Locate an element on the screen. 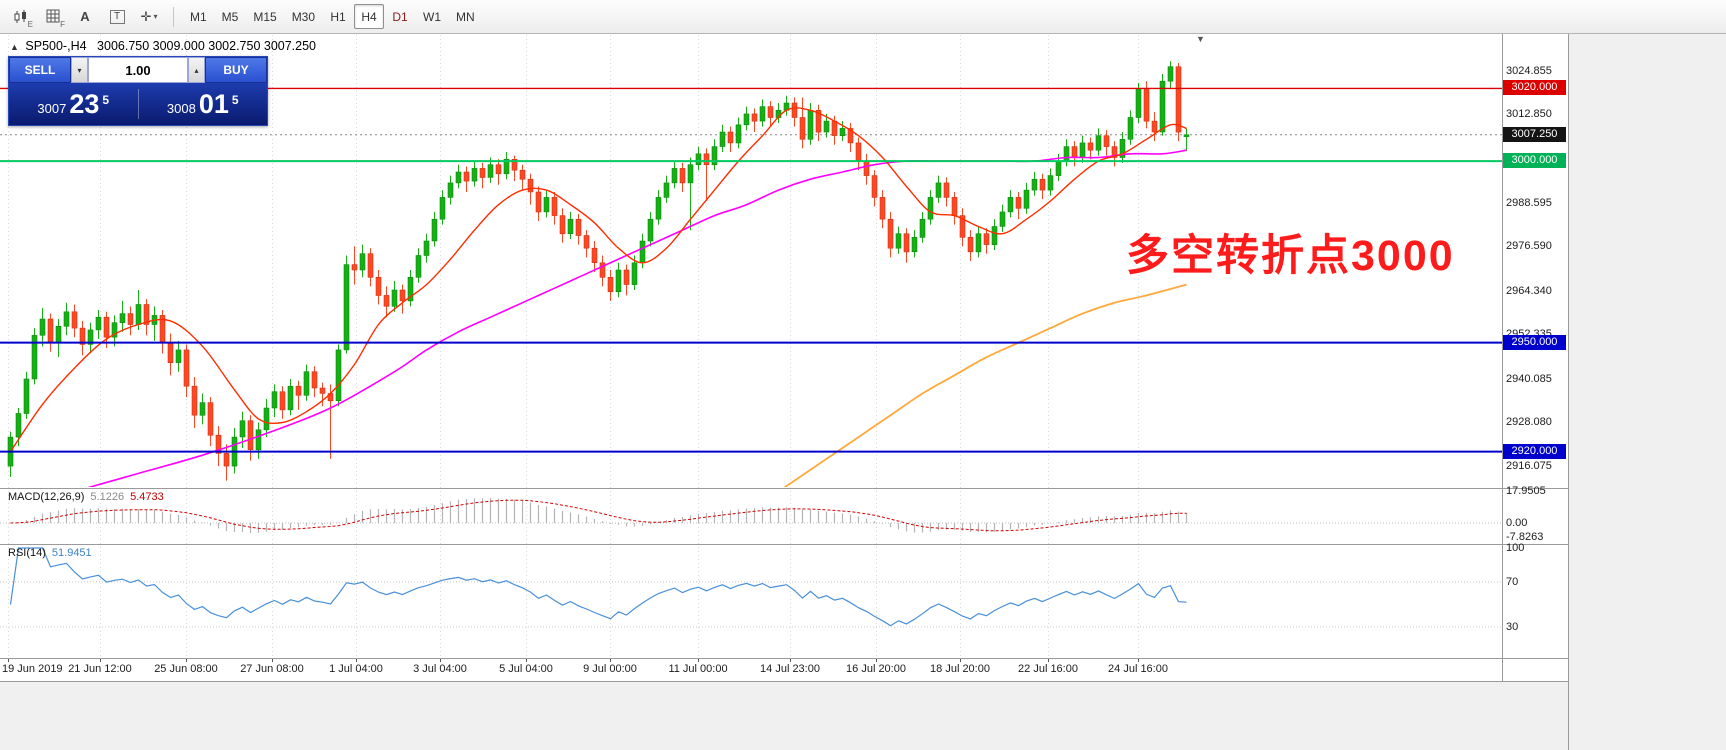 Image resolution: width=1726 pixels, height=750 pixels. icon-sub-label: F is located at coordinates (62, 24).